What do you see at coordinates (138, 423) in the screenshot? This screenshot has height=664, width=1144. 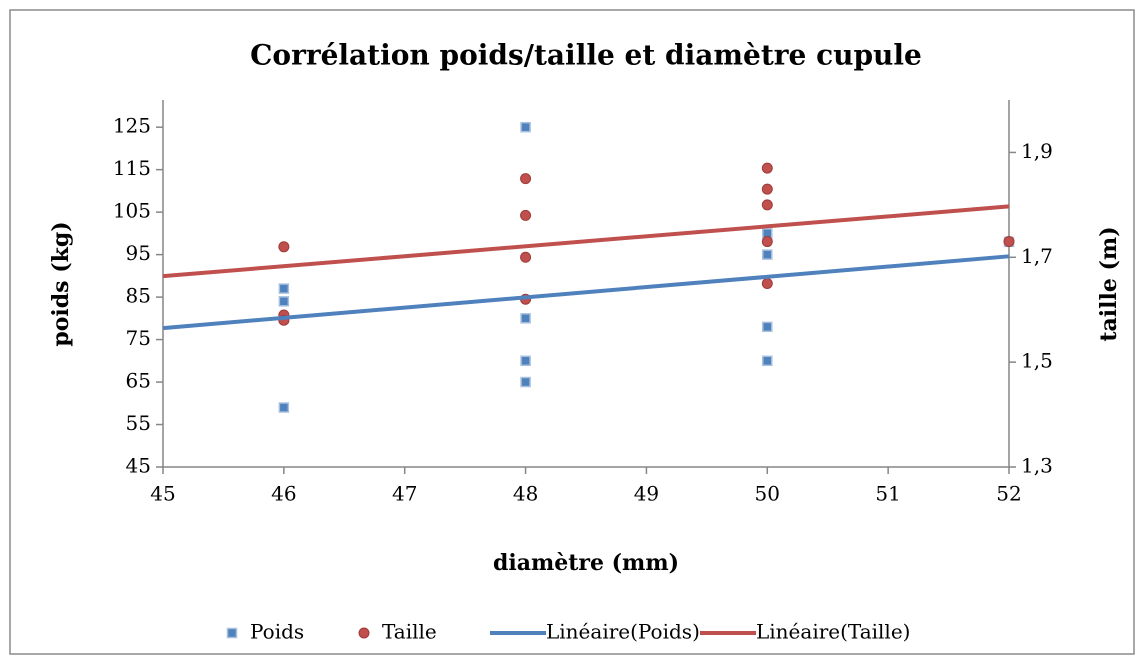 I see `y-tick-label: 55` at bounding box center [138, 423].